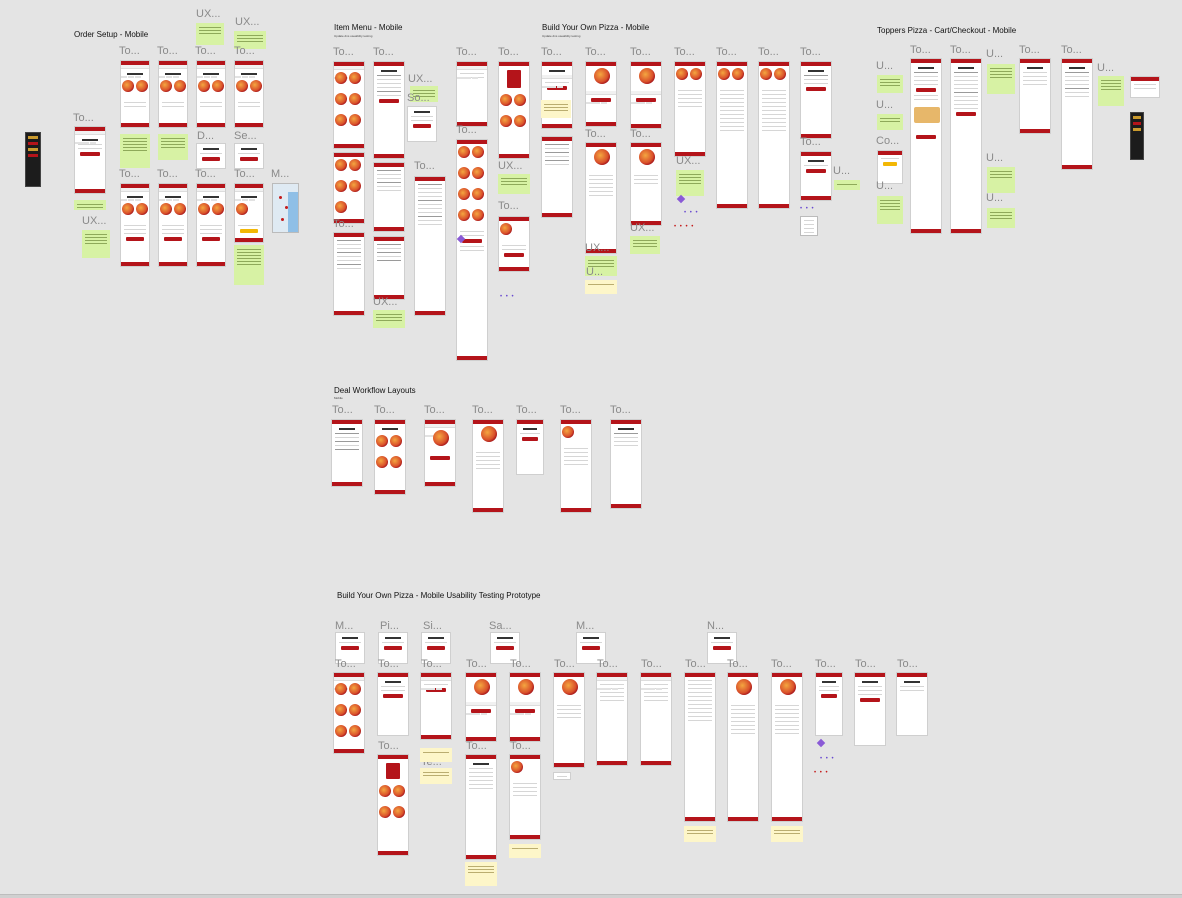 The image size is (1182, 898). What do you see at coordinates (285, 208) in the screenshot?
I see `store-map-frame` at bounding box center [285, 208].